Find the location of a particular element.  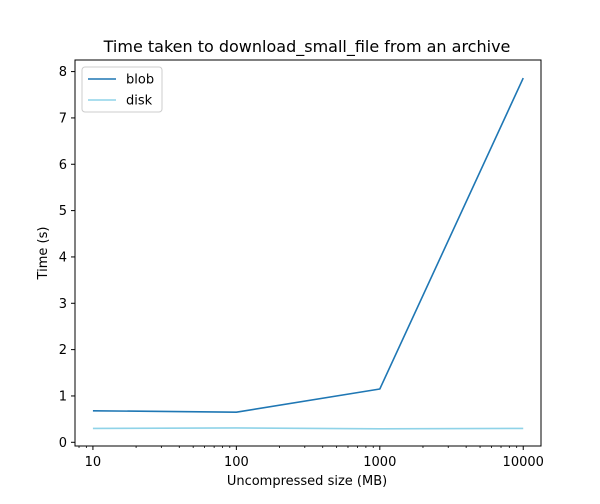

x-tick-label: 10000 is located at coordinates (523, 462).